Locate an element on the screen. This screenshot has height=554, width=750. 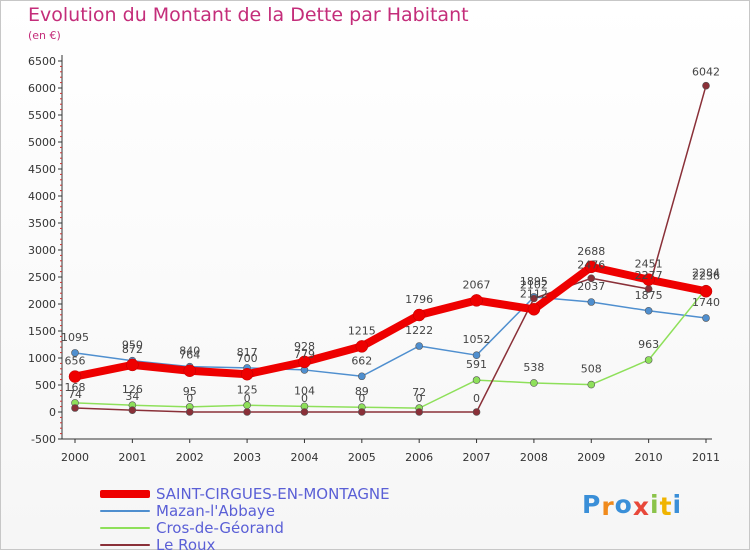
data-label: 1895 is located at coordinates (534, 281).